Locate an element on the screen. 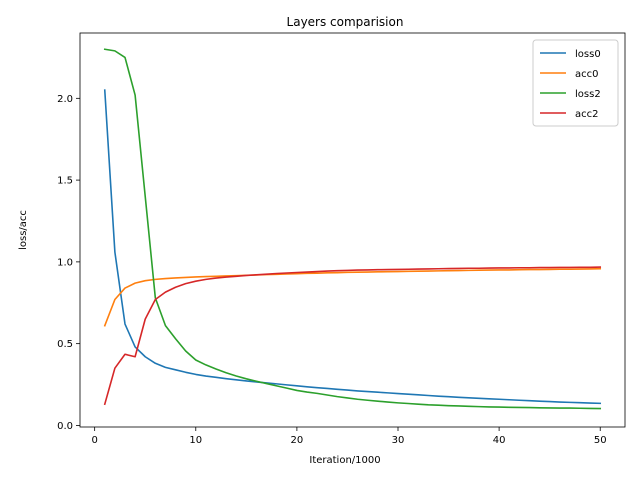 Image resolution: width=640 pixels, height=480 pixels. chart-title: Layers comparision is located at coordinates (345, 22).